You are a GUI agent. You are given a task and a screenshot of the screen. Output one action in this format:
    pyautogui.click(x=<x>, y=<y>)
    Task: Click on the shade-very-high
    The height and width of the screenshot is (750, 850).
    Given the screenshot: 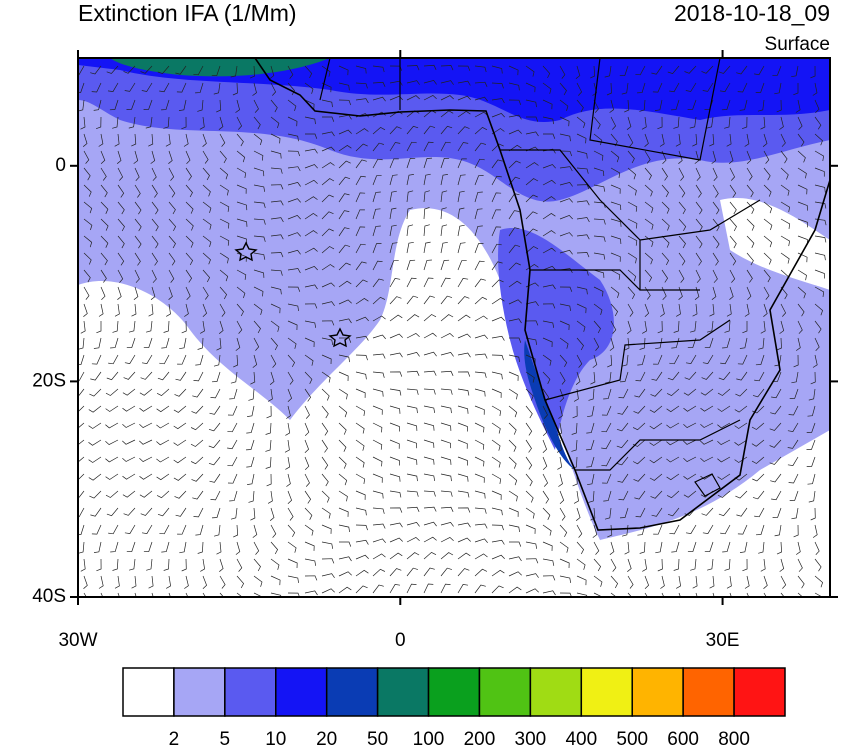 What is the action you would take?
    pyautogui.click(x=220, y=67)
    